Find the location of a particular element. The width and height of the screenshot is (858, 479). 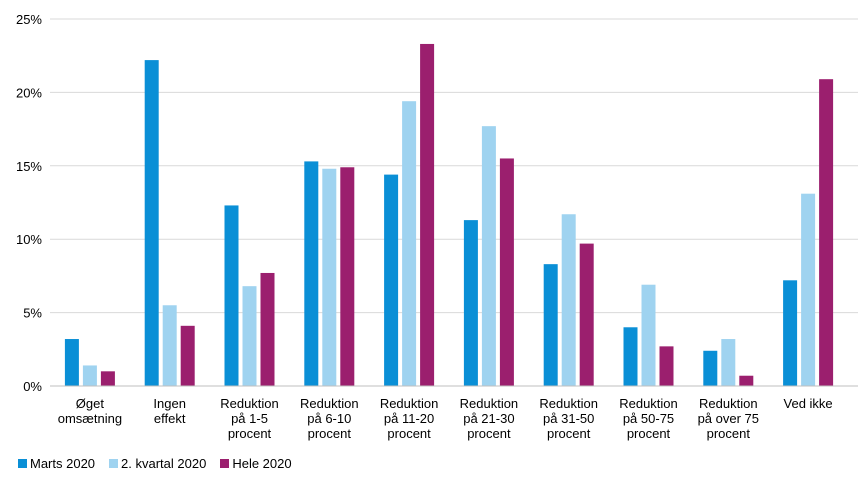

x-category-label: Reduktion på 6-10 procent is located at coordinates (329, 418).